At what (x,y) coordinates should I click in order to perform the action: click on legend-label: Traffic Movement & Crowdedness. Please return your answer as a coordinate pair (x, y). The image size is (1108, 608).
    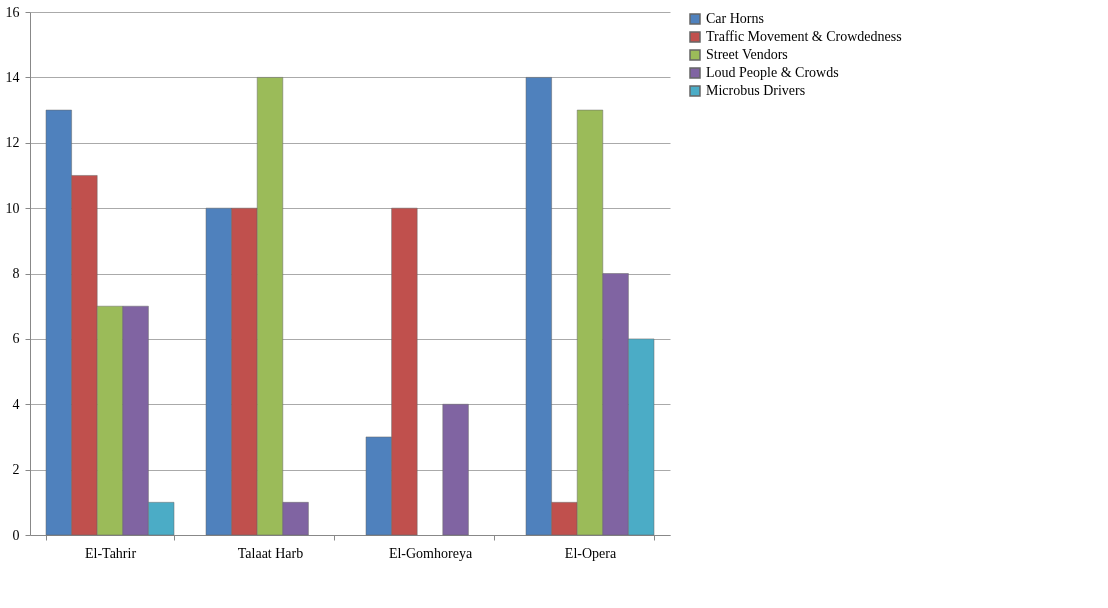
    Looking at the image, I should click on (804, 36).